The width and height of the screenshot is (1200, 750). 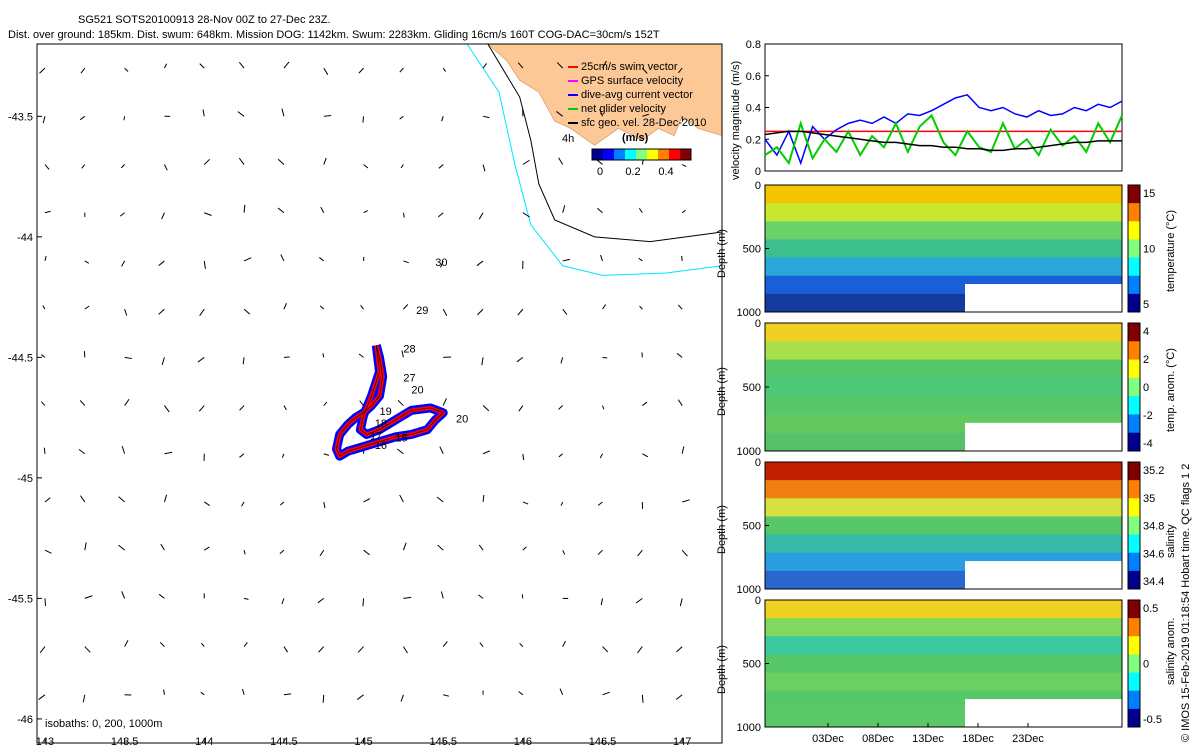 I want to click on temperature-cbar-label: temperature (°C), so click(x=1171, y=250).